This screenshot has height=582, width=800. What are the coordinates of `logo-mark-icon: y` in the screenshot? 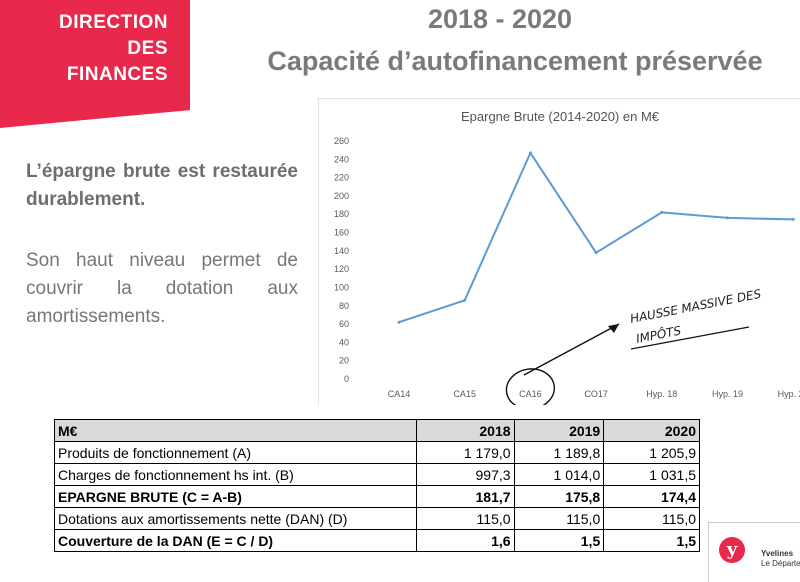 It's located at (732, 550).